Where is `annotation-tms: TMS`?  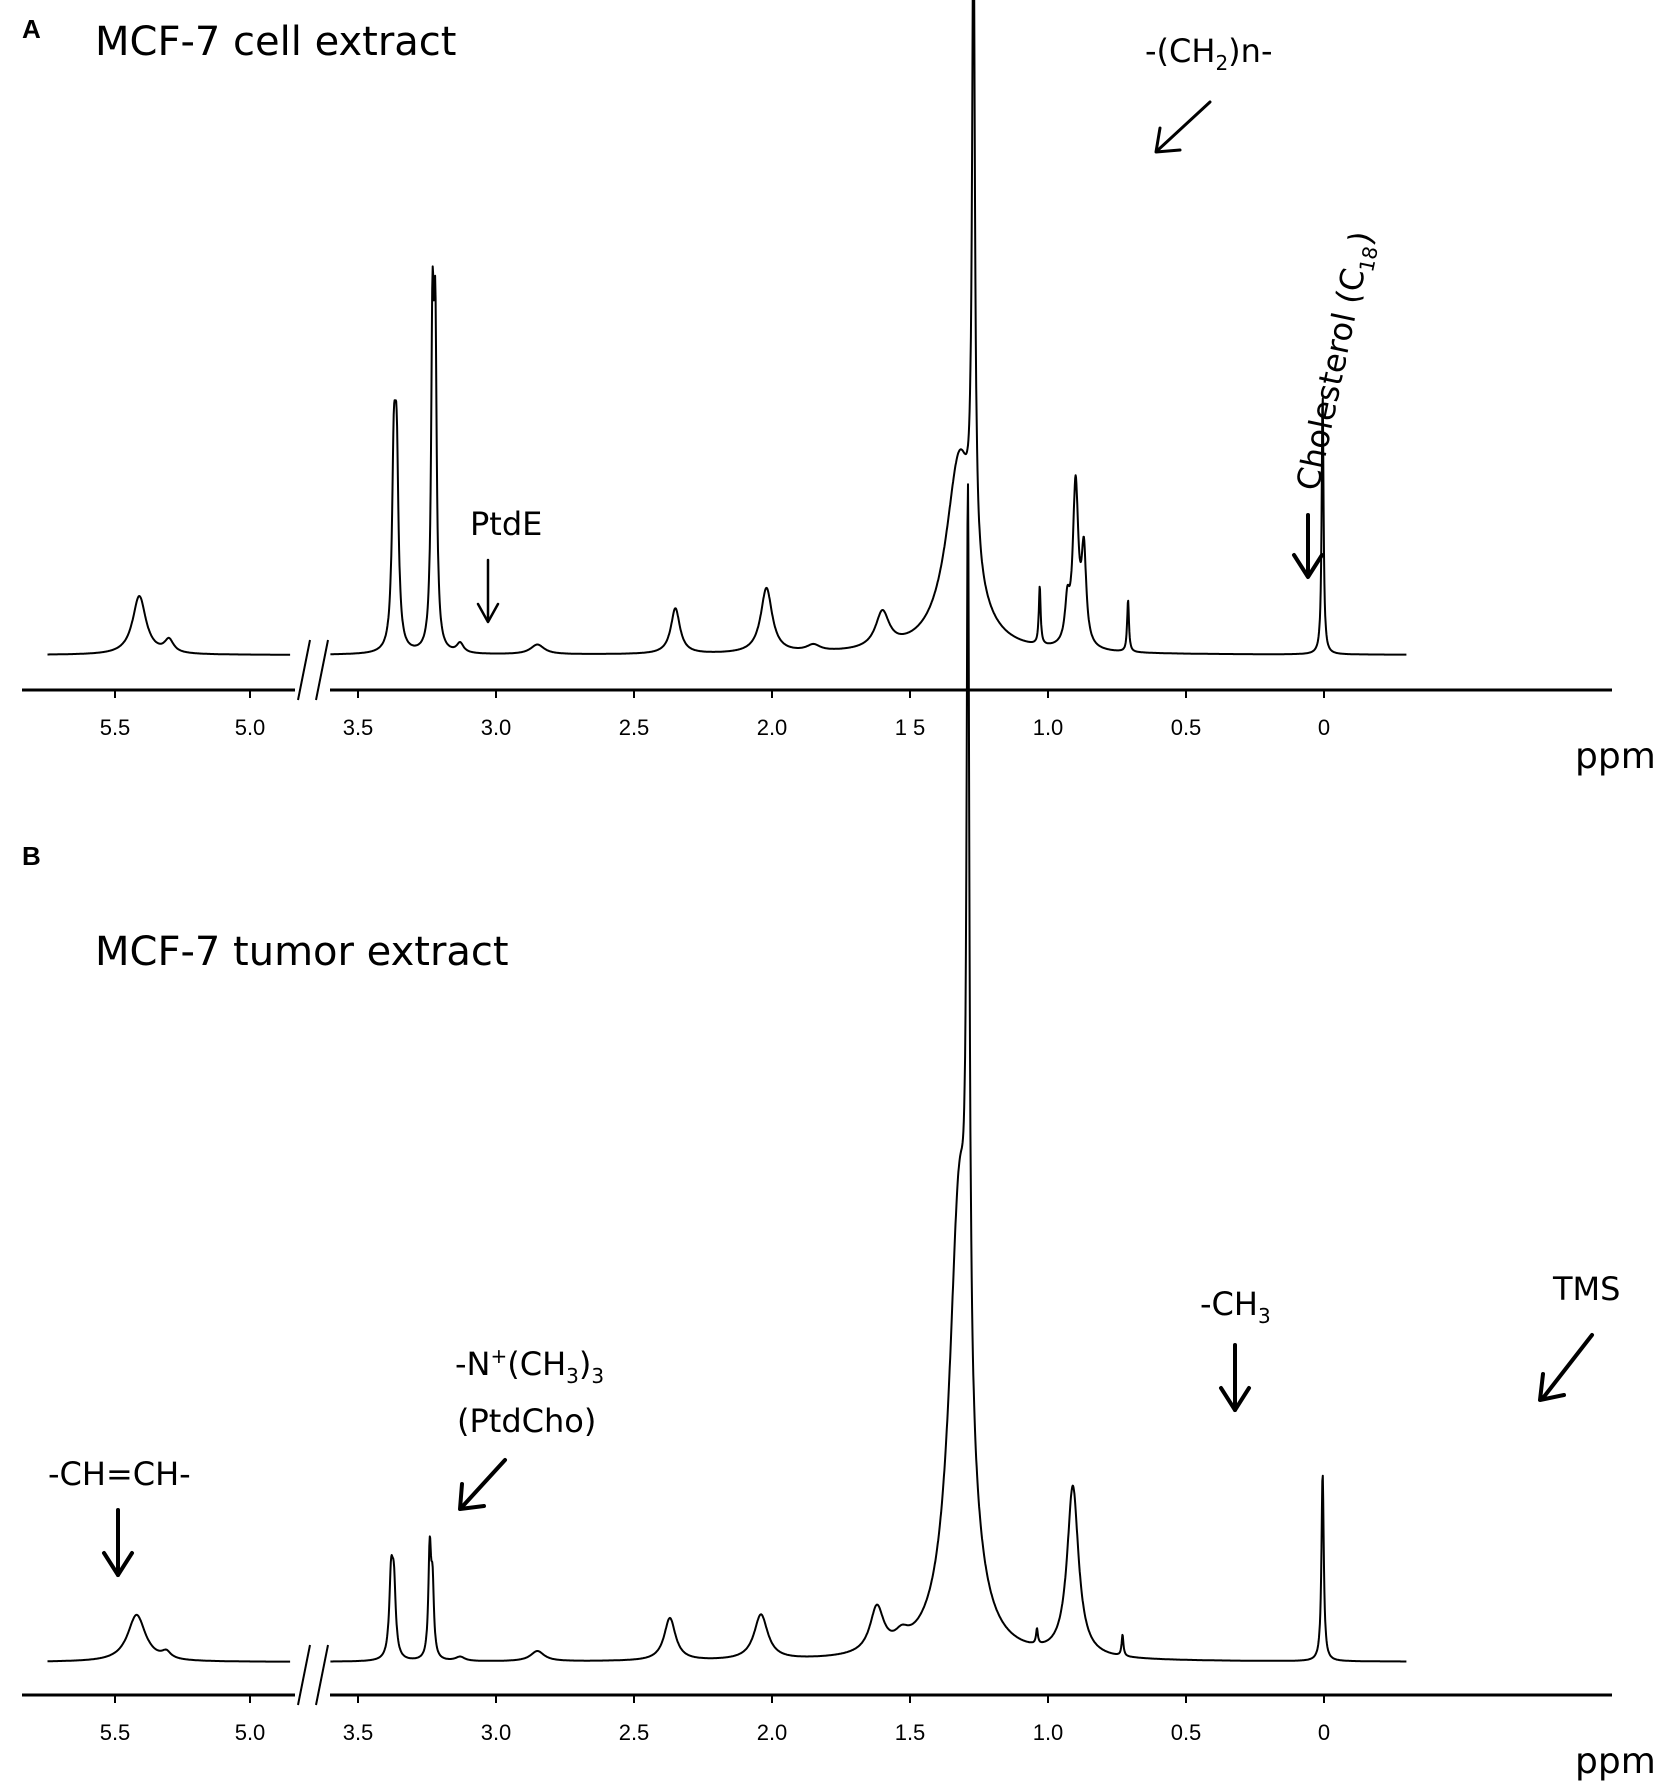 annotation-tms: TMS is located at coordinates (1579, 1336).